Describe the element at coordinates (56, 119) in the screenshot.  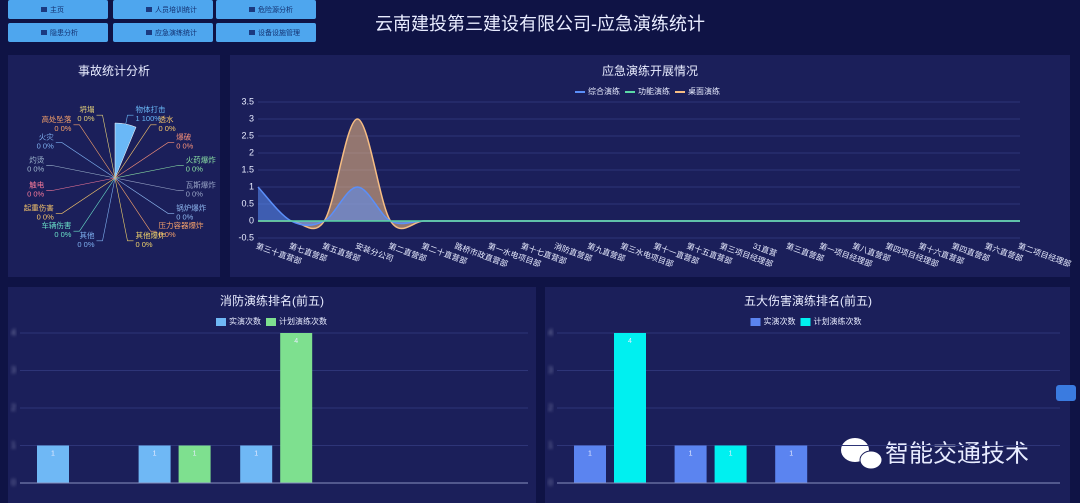
I see `slice-label: 高处坠落` at that location.